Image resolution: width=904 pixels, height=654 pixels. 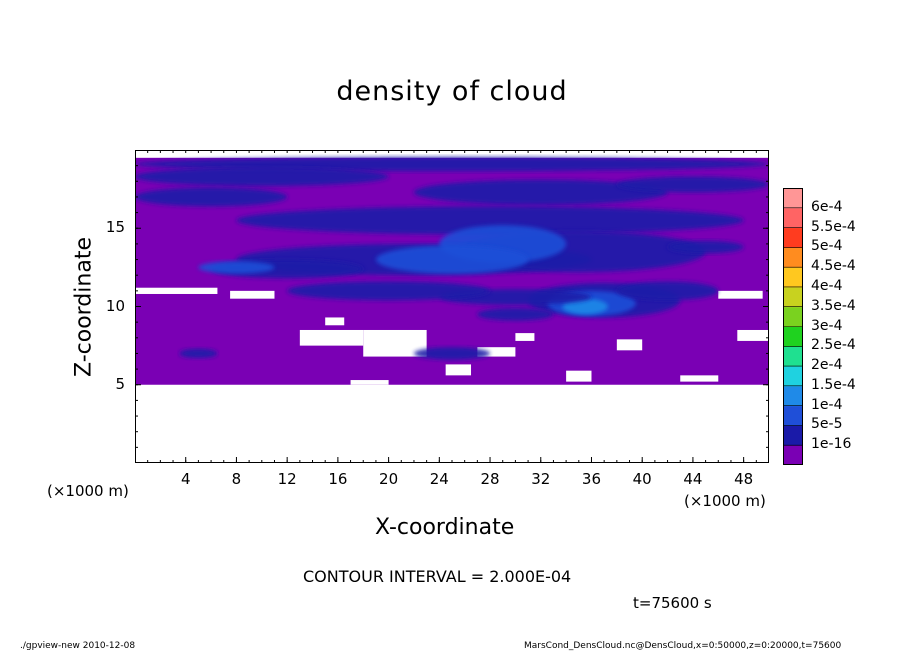 What do you see at coordinates (672, 603) in the screenshot?
I see `time-label: t=75600 s` at bounding box center [672, 603].